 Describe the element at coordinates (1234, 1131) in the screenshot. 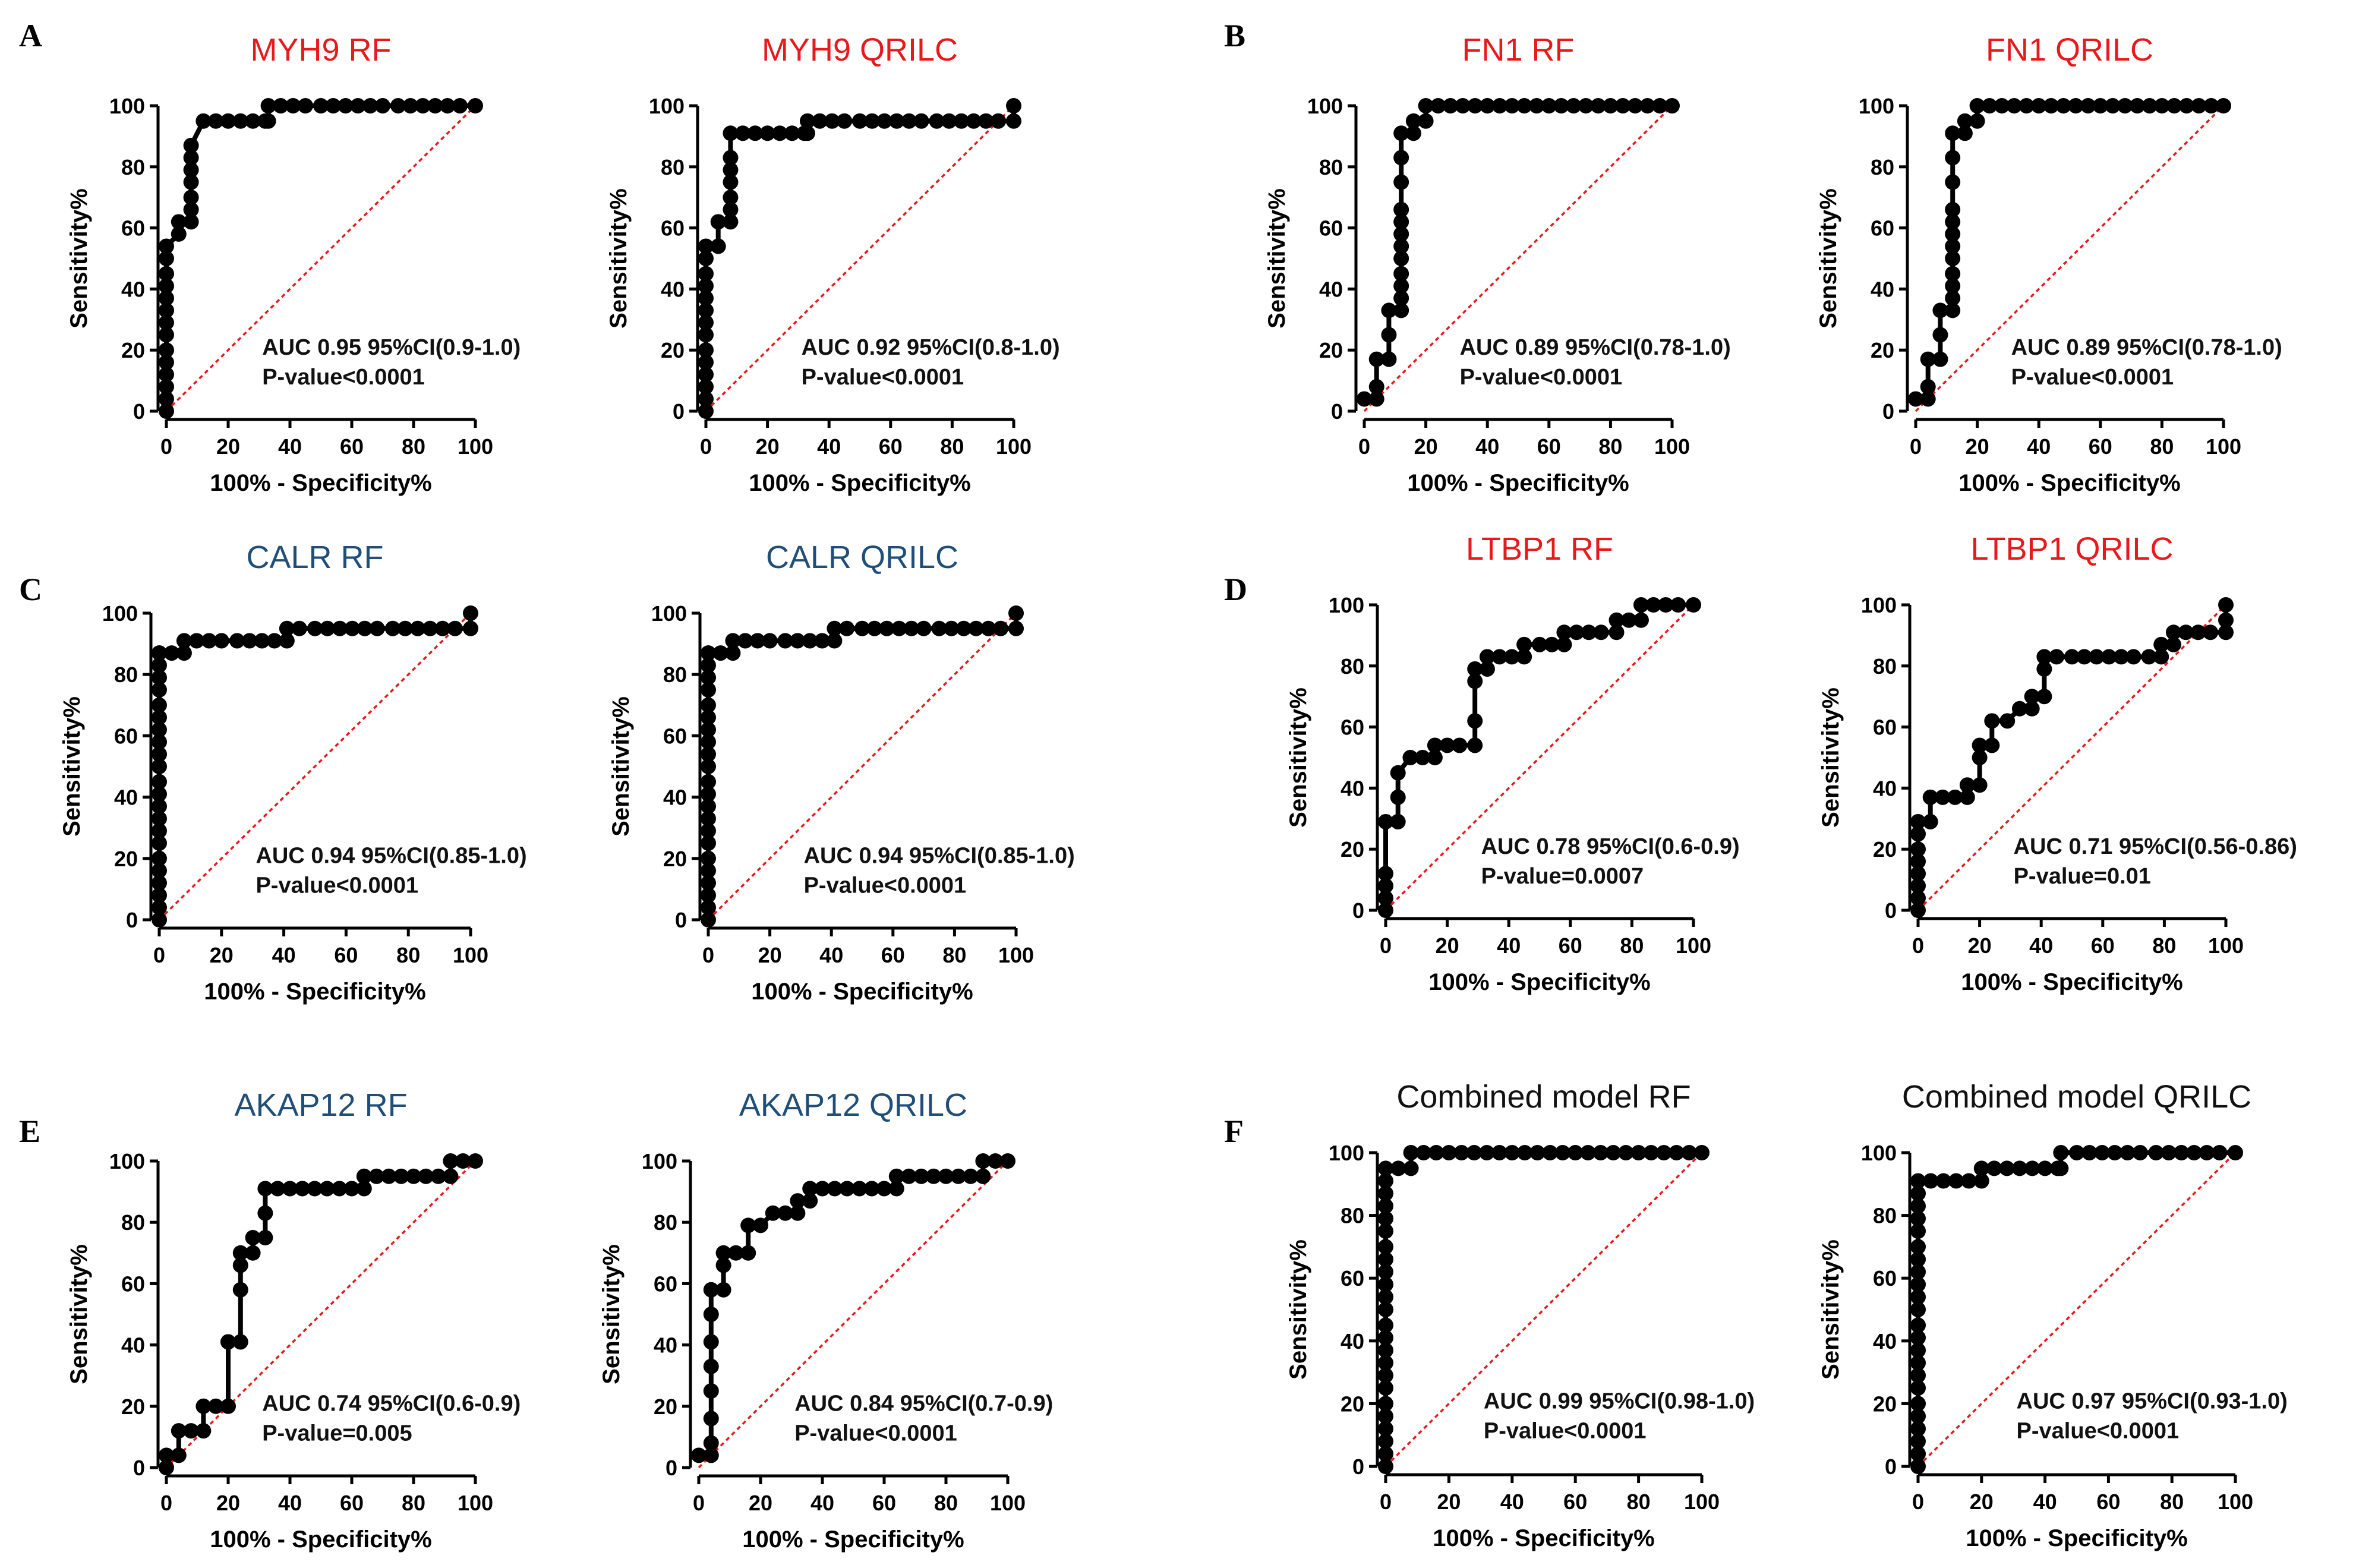

I see `panel-label-f: F` at that location.